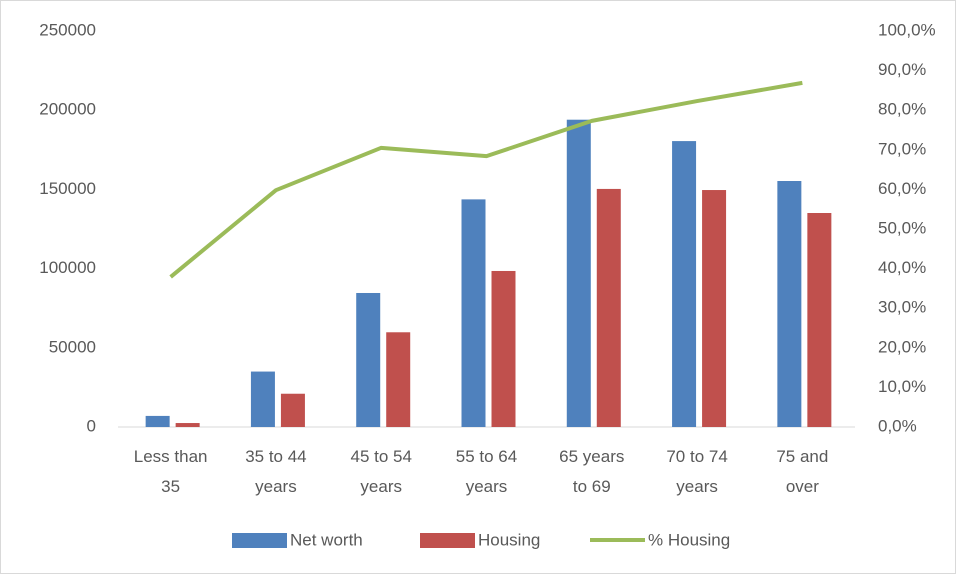 This screenshot has width=957, height=575. Describe the element at coordinates (67, 267) in the screenshot. I see `y-tick-label: 100000` at that location.